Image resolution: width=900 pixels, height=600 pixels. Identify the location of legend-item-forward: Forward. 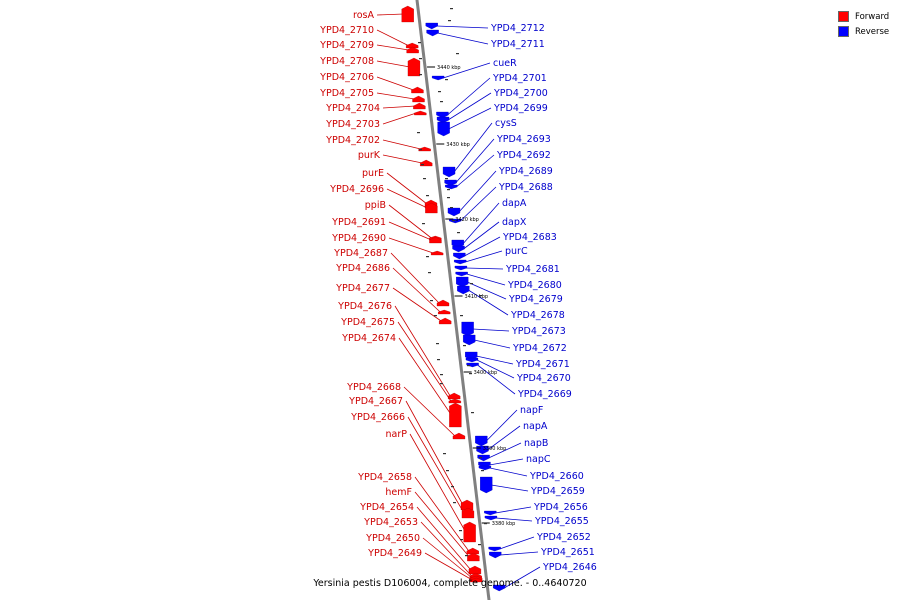
(863, 16).